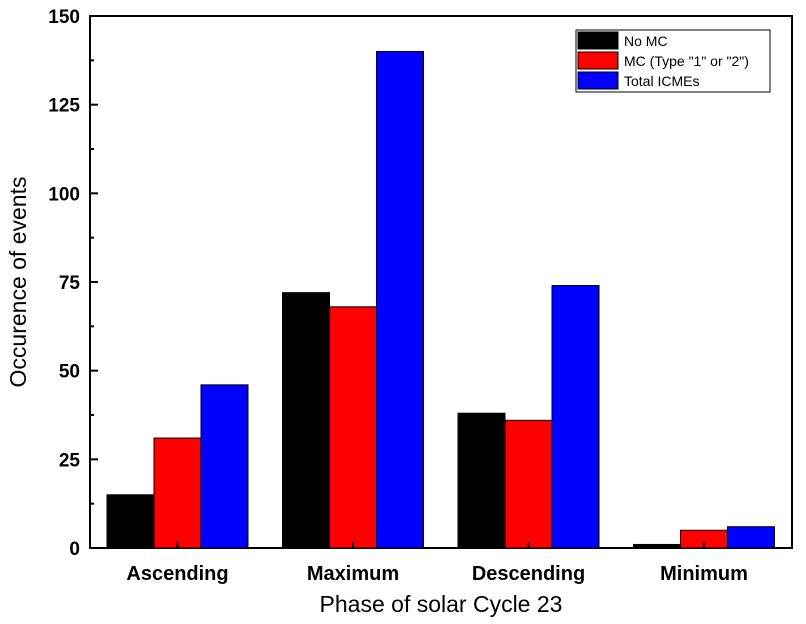  What do you see at coordinates (64, 106) in the screenshot?
I see `y-tick-label: 125` at bounding box center [64, 106].